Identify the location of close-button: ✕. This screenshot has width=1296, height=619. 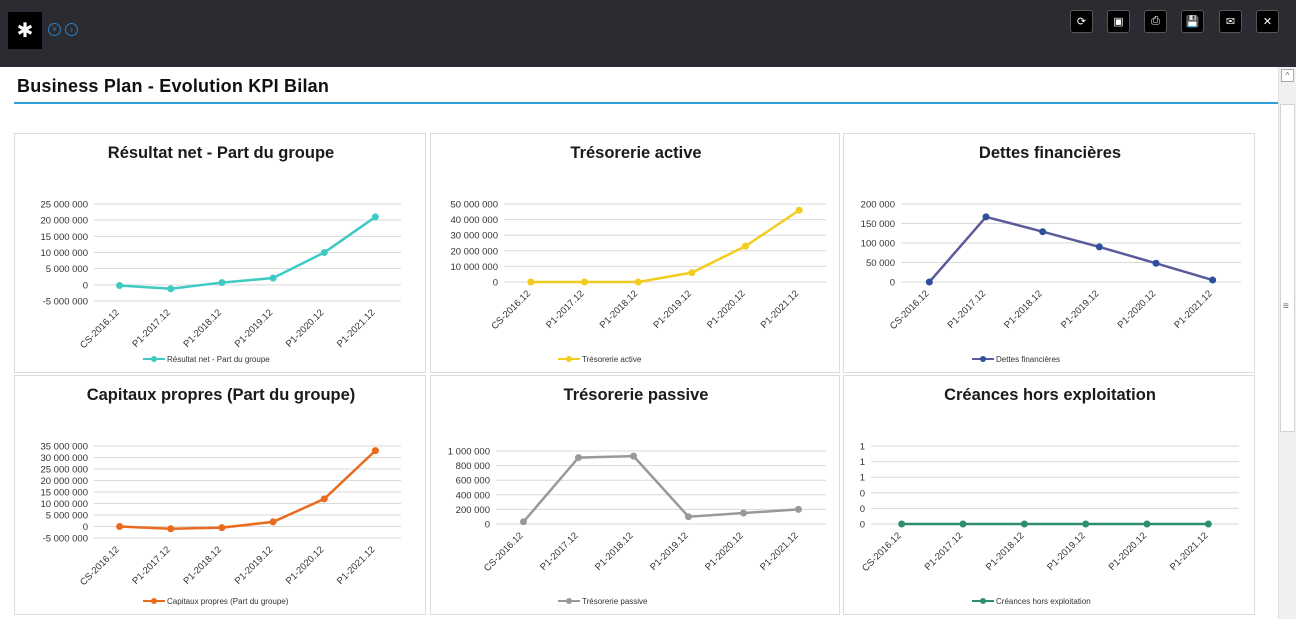
(1267, 21).